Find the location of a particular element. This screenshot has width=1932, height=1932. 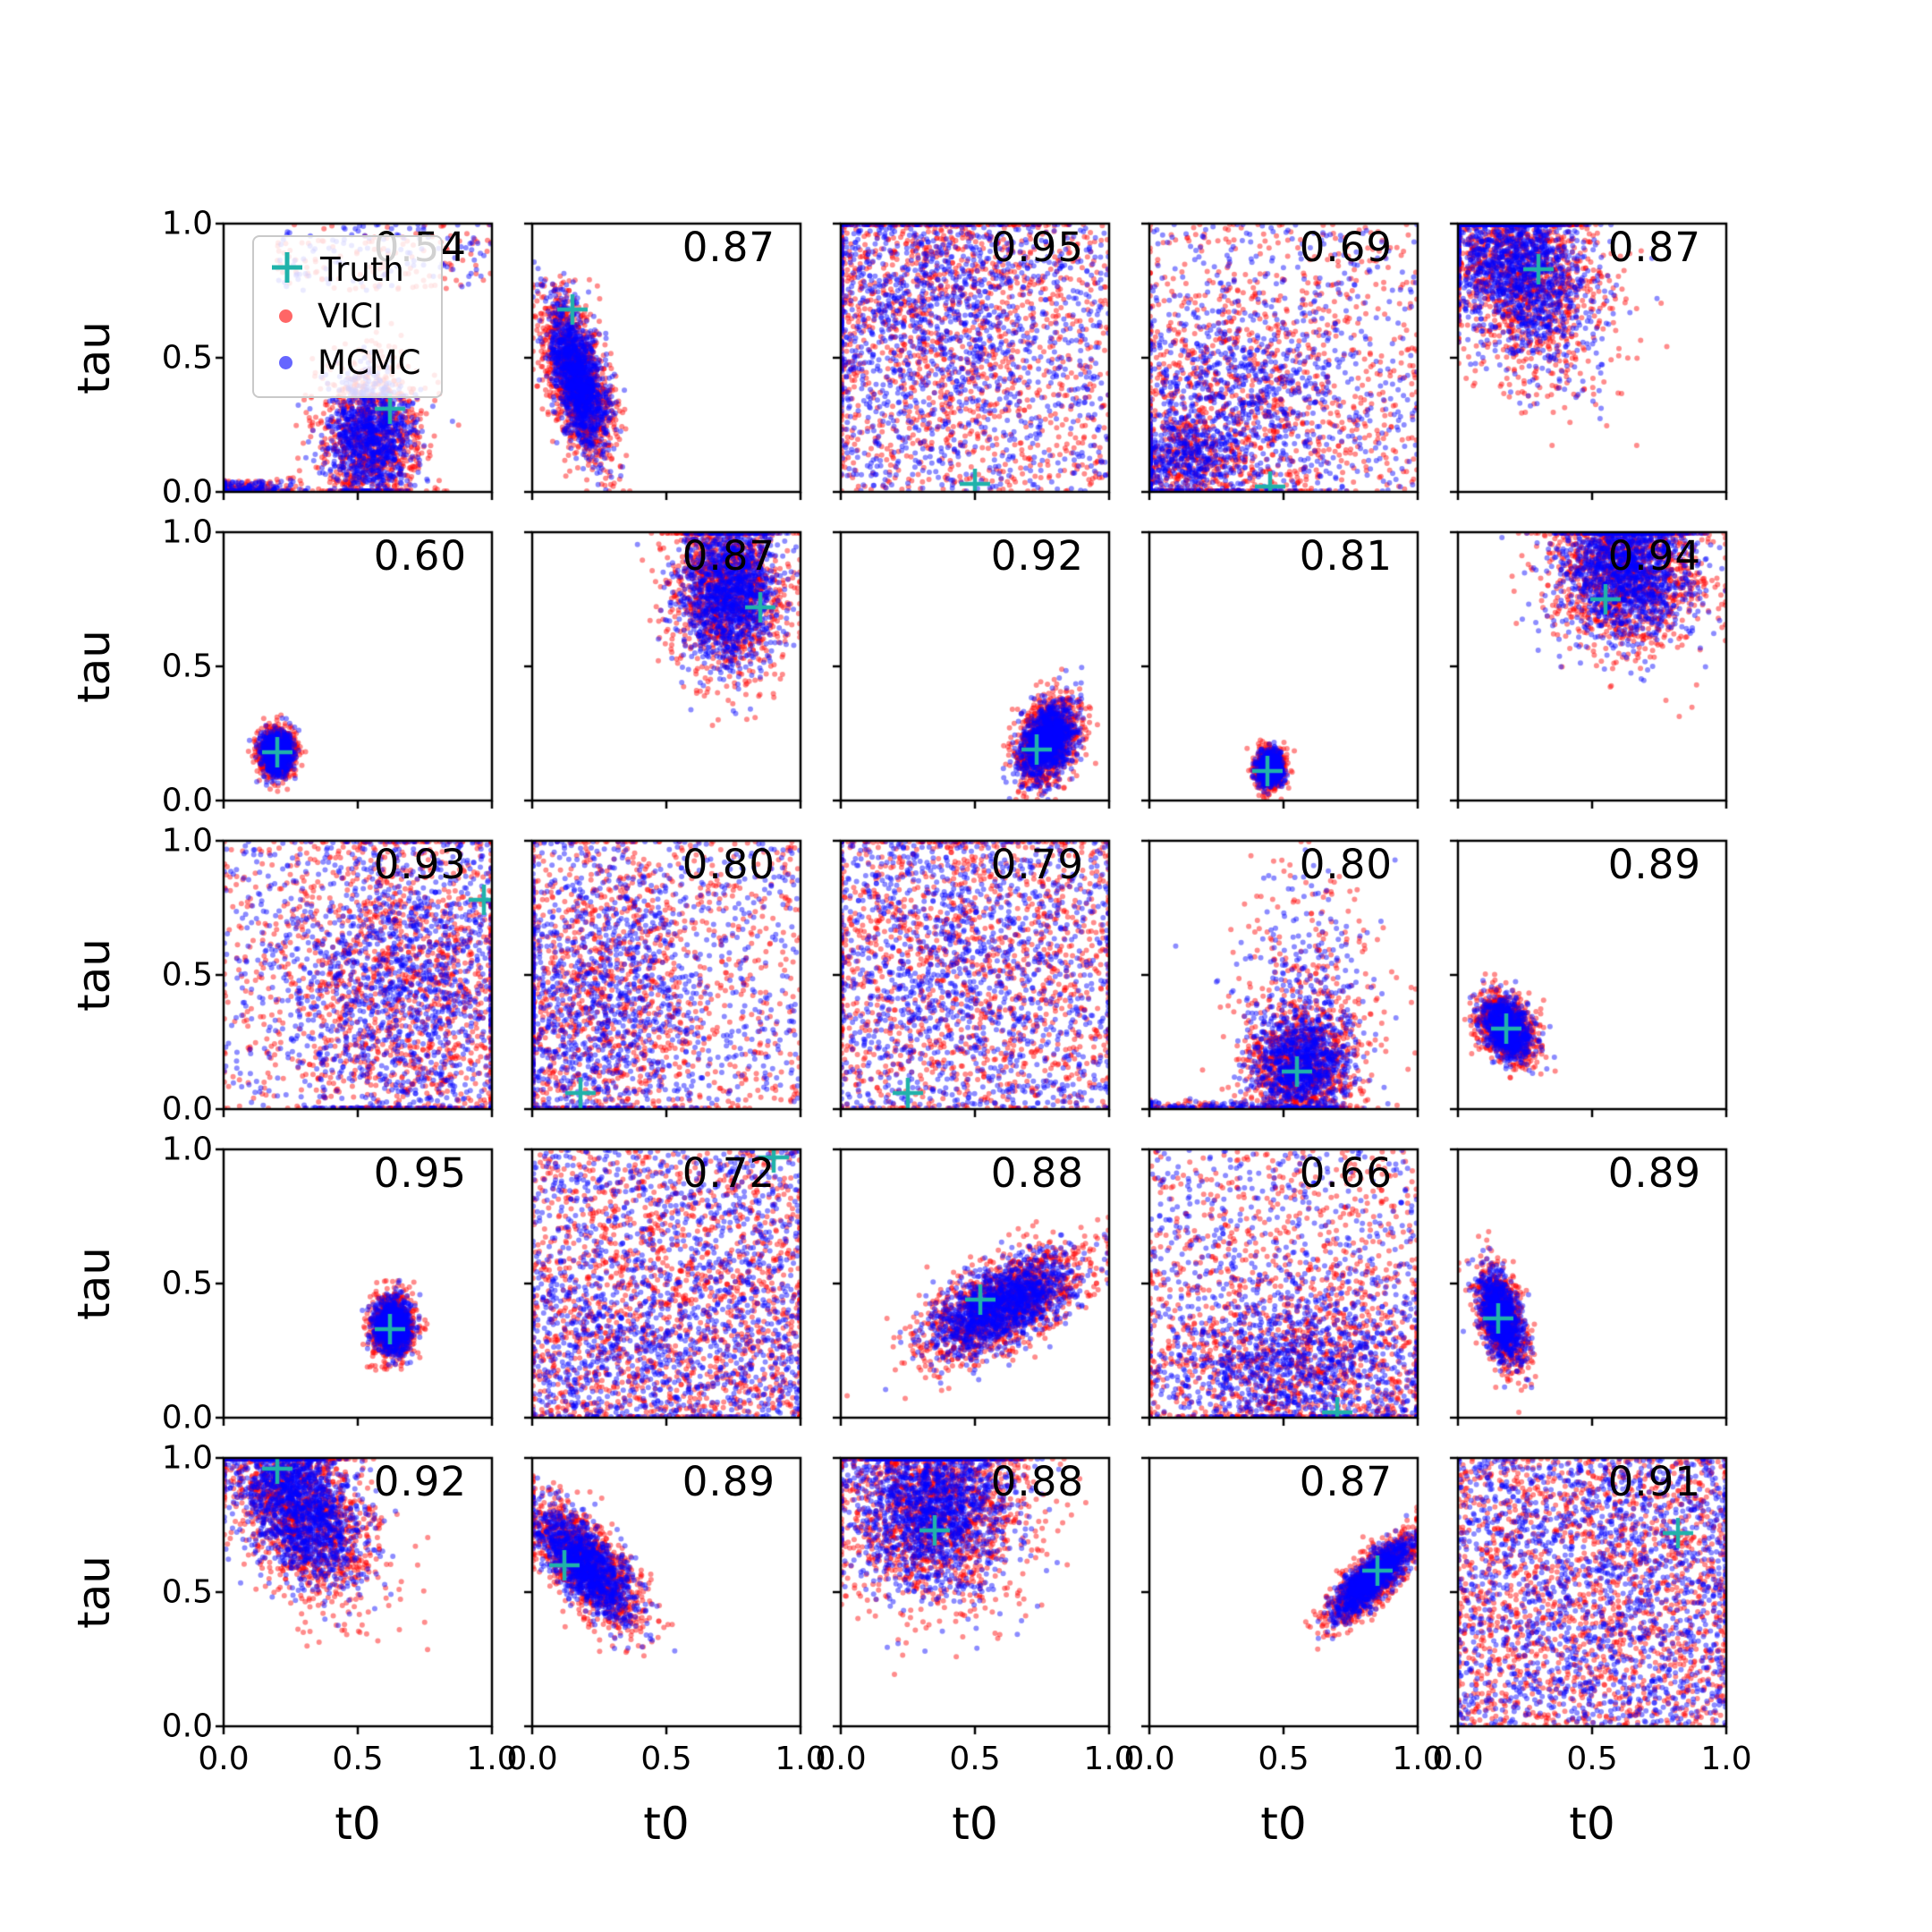

panel-r1-c1: 0.87 is located at coordinates (666, 666).